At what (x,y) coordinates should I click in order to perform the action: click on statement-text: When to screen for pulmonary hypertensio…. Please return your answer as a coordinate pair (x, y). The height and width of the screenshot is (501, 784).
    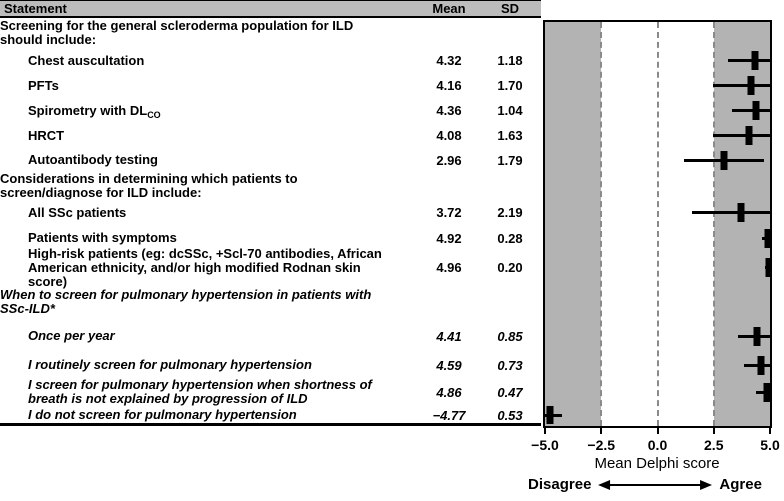
    Looking at the image, I should click on (186, 301).